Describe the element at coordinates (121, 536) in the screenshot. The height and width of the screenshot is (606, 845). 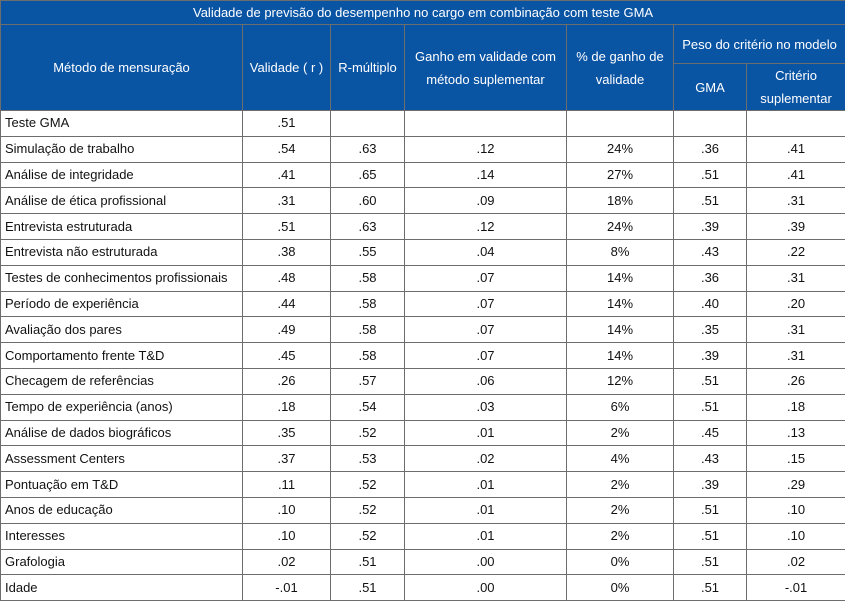
I see `cell-method: Interesses` at that location.